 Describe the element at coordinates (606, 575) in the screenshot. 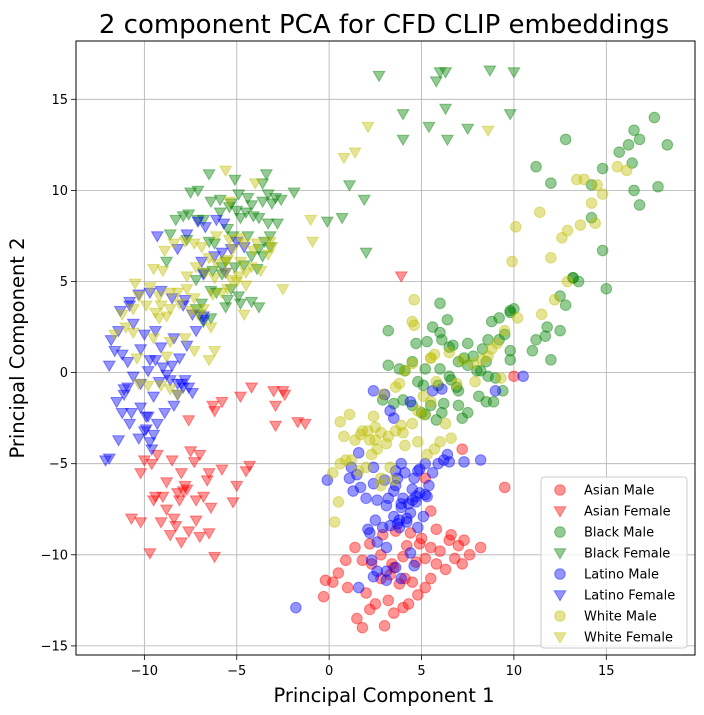

I see `legend-item: Latino Male` at that location.